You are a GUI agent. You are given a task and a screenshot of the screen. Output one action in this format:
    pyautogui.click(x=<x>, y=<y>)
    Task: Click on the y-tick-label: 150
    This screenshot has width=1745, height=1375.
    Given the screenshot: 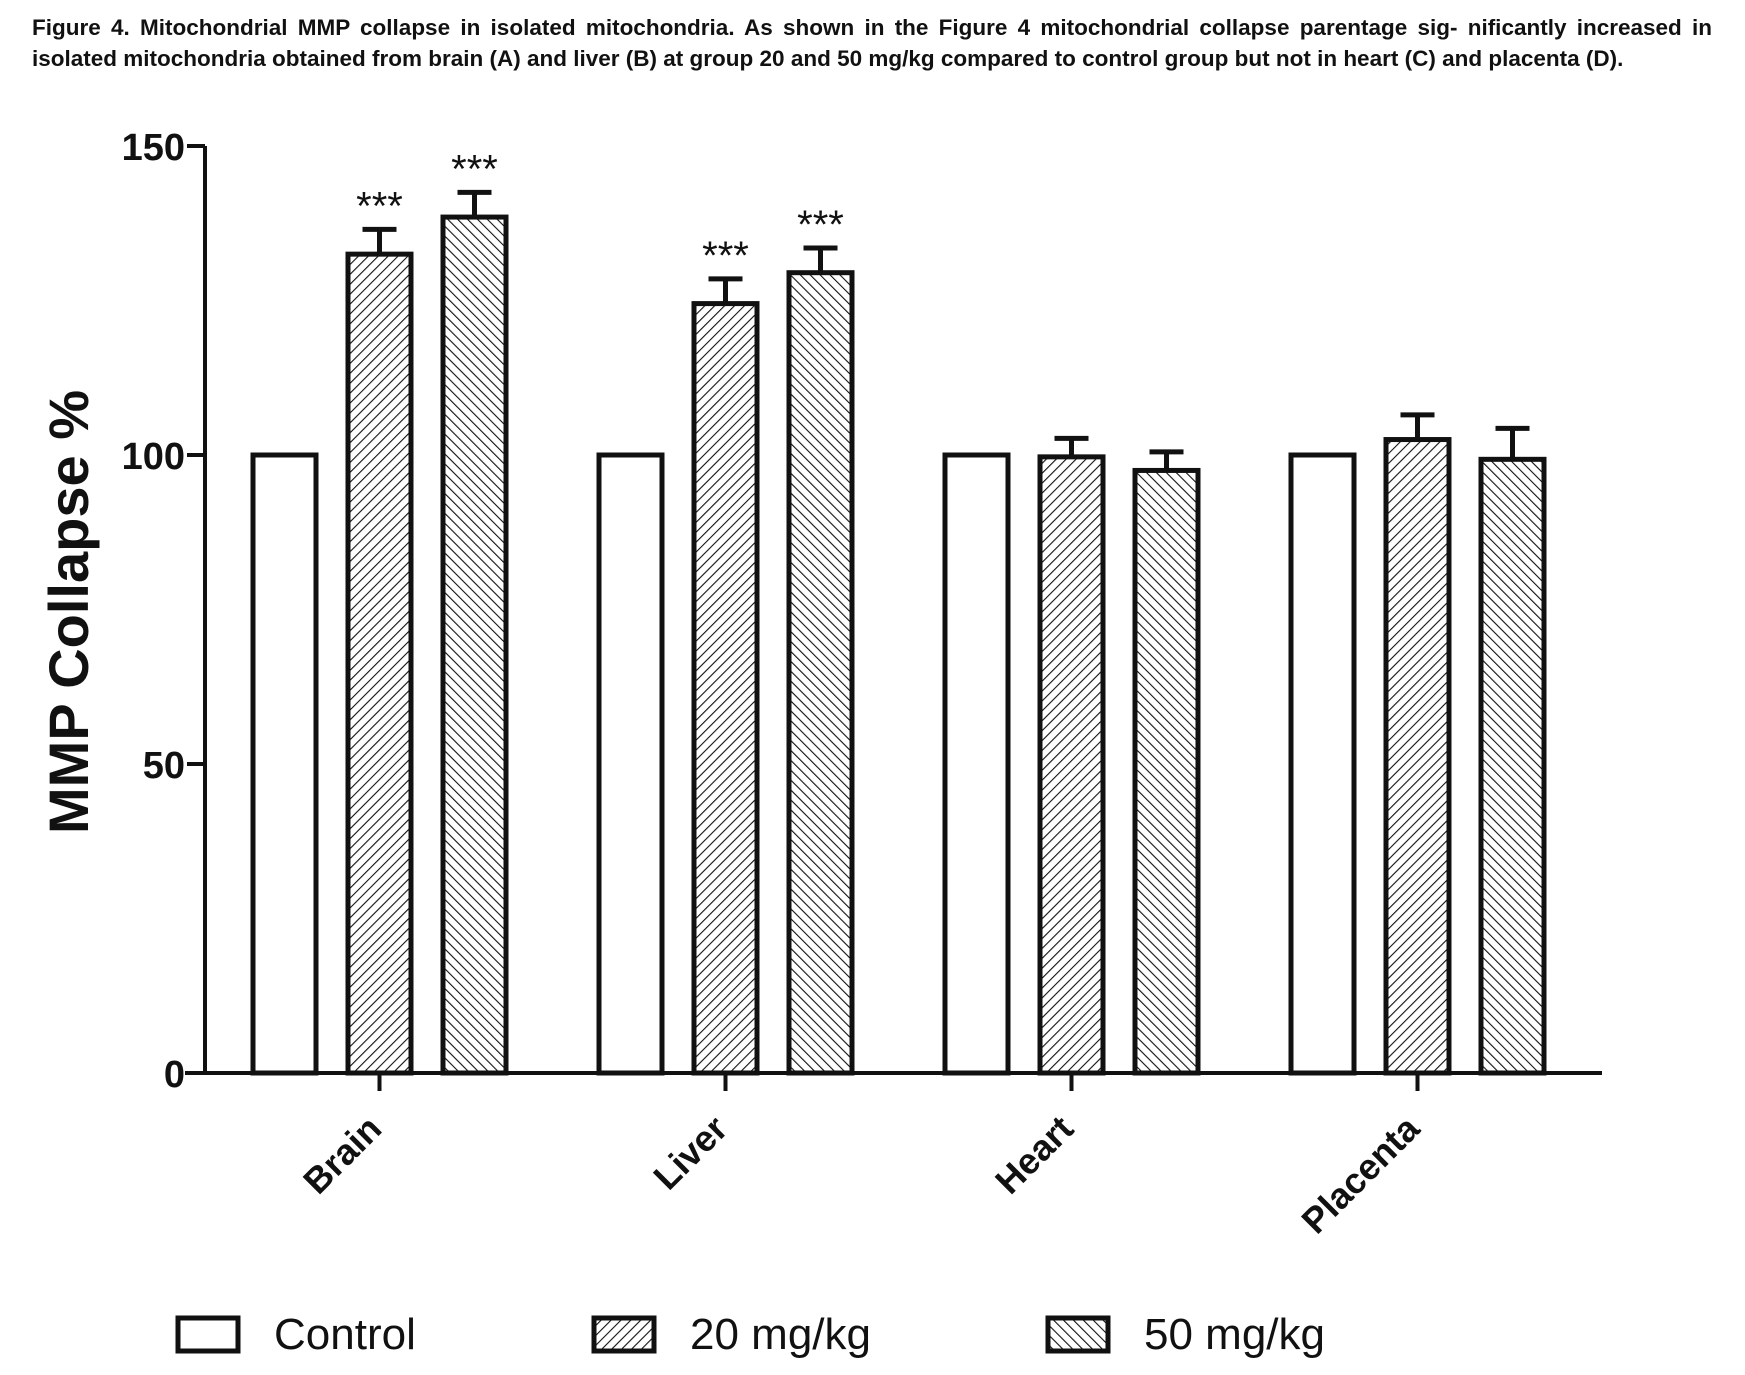 What is the action you would take?
    pyautogui.click(x=153, y=148)
    